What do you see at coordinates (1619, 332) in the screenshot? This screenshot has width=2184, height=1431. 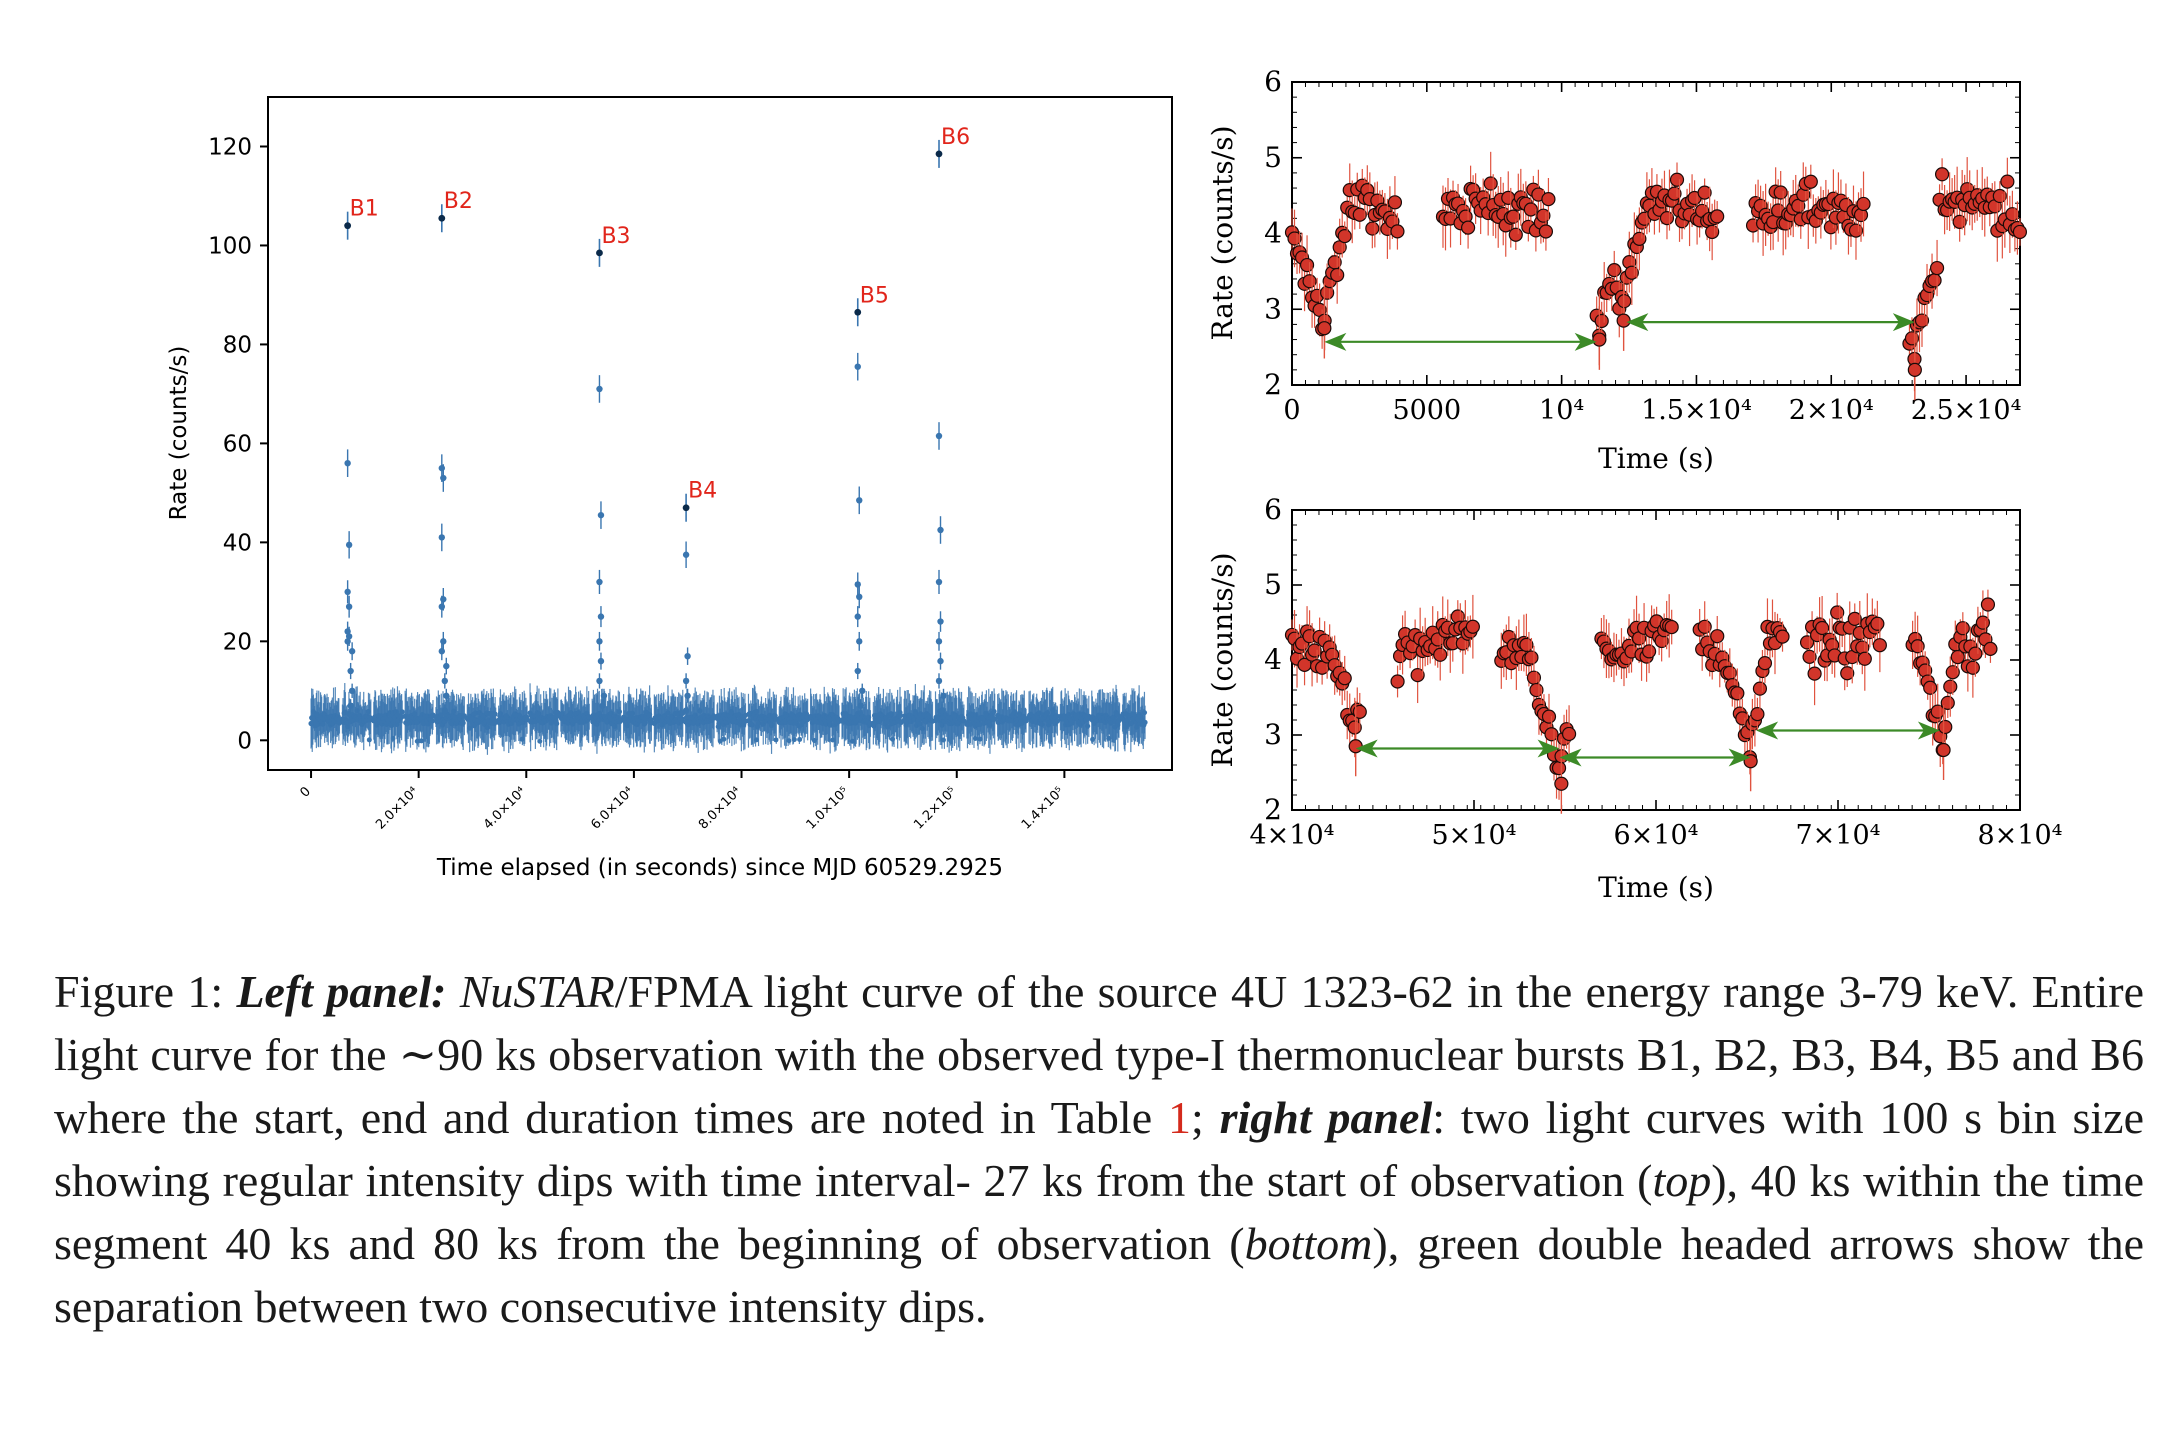 I see `right-top-arrows` at bounding box center [1619, 332].